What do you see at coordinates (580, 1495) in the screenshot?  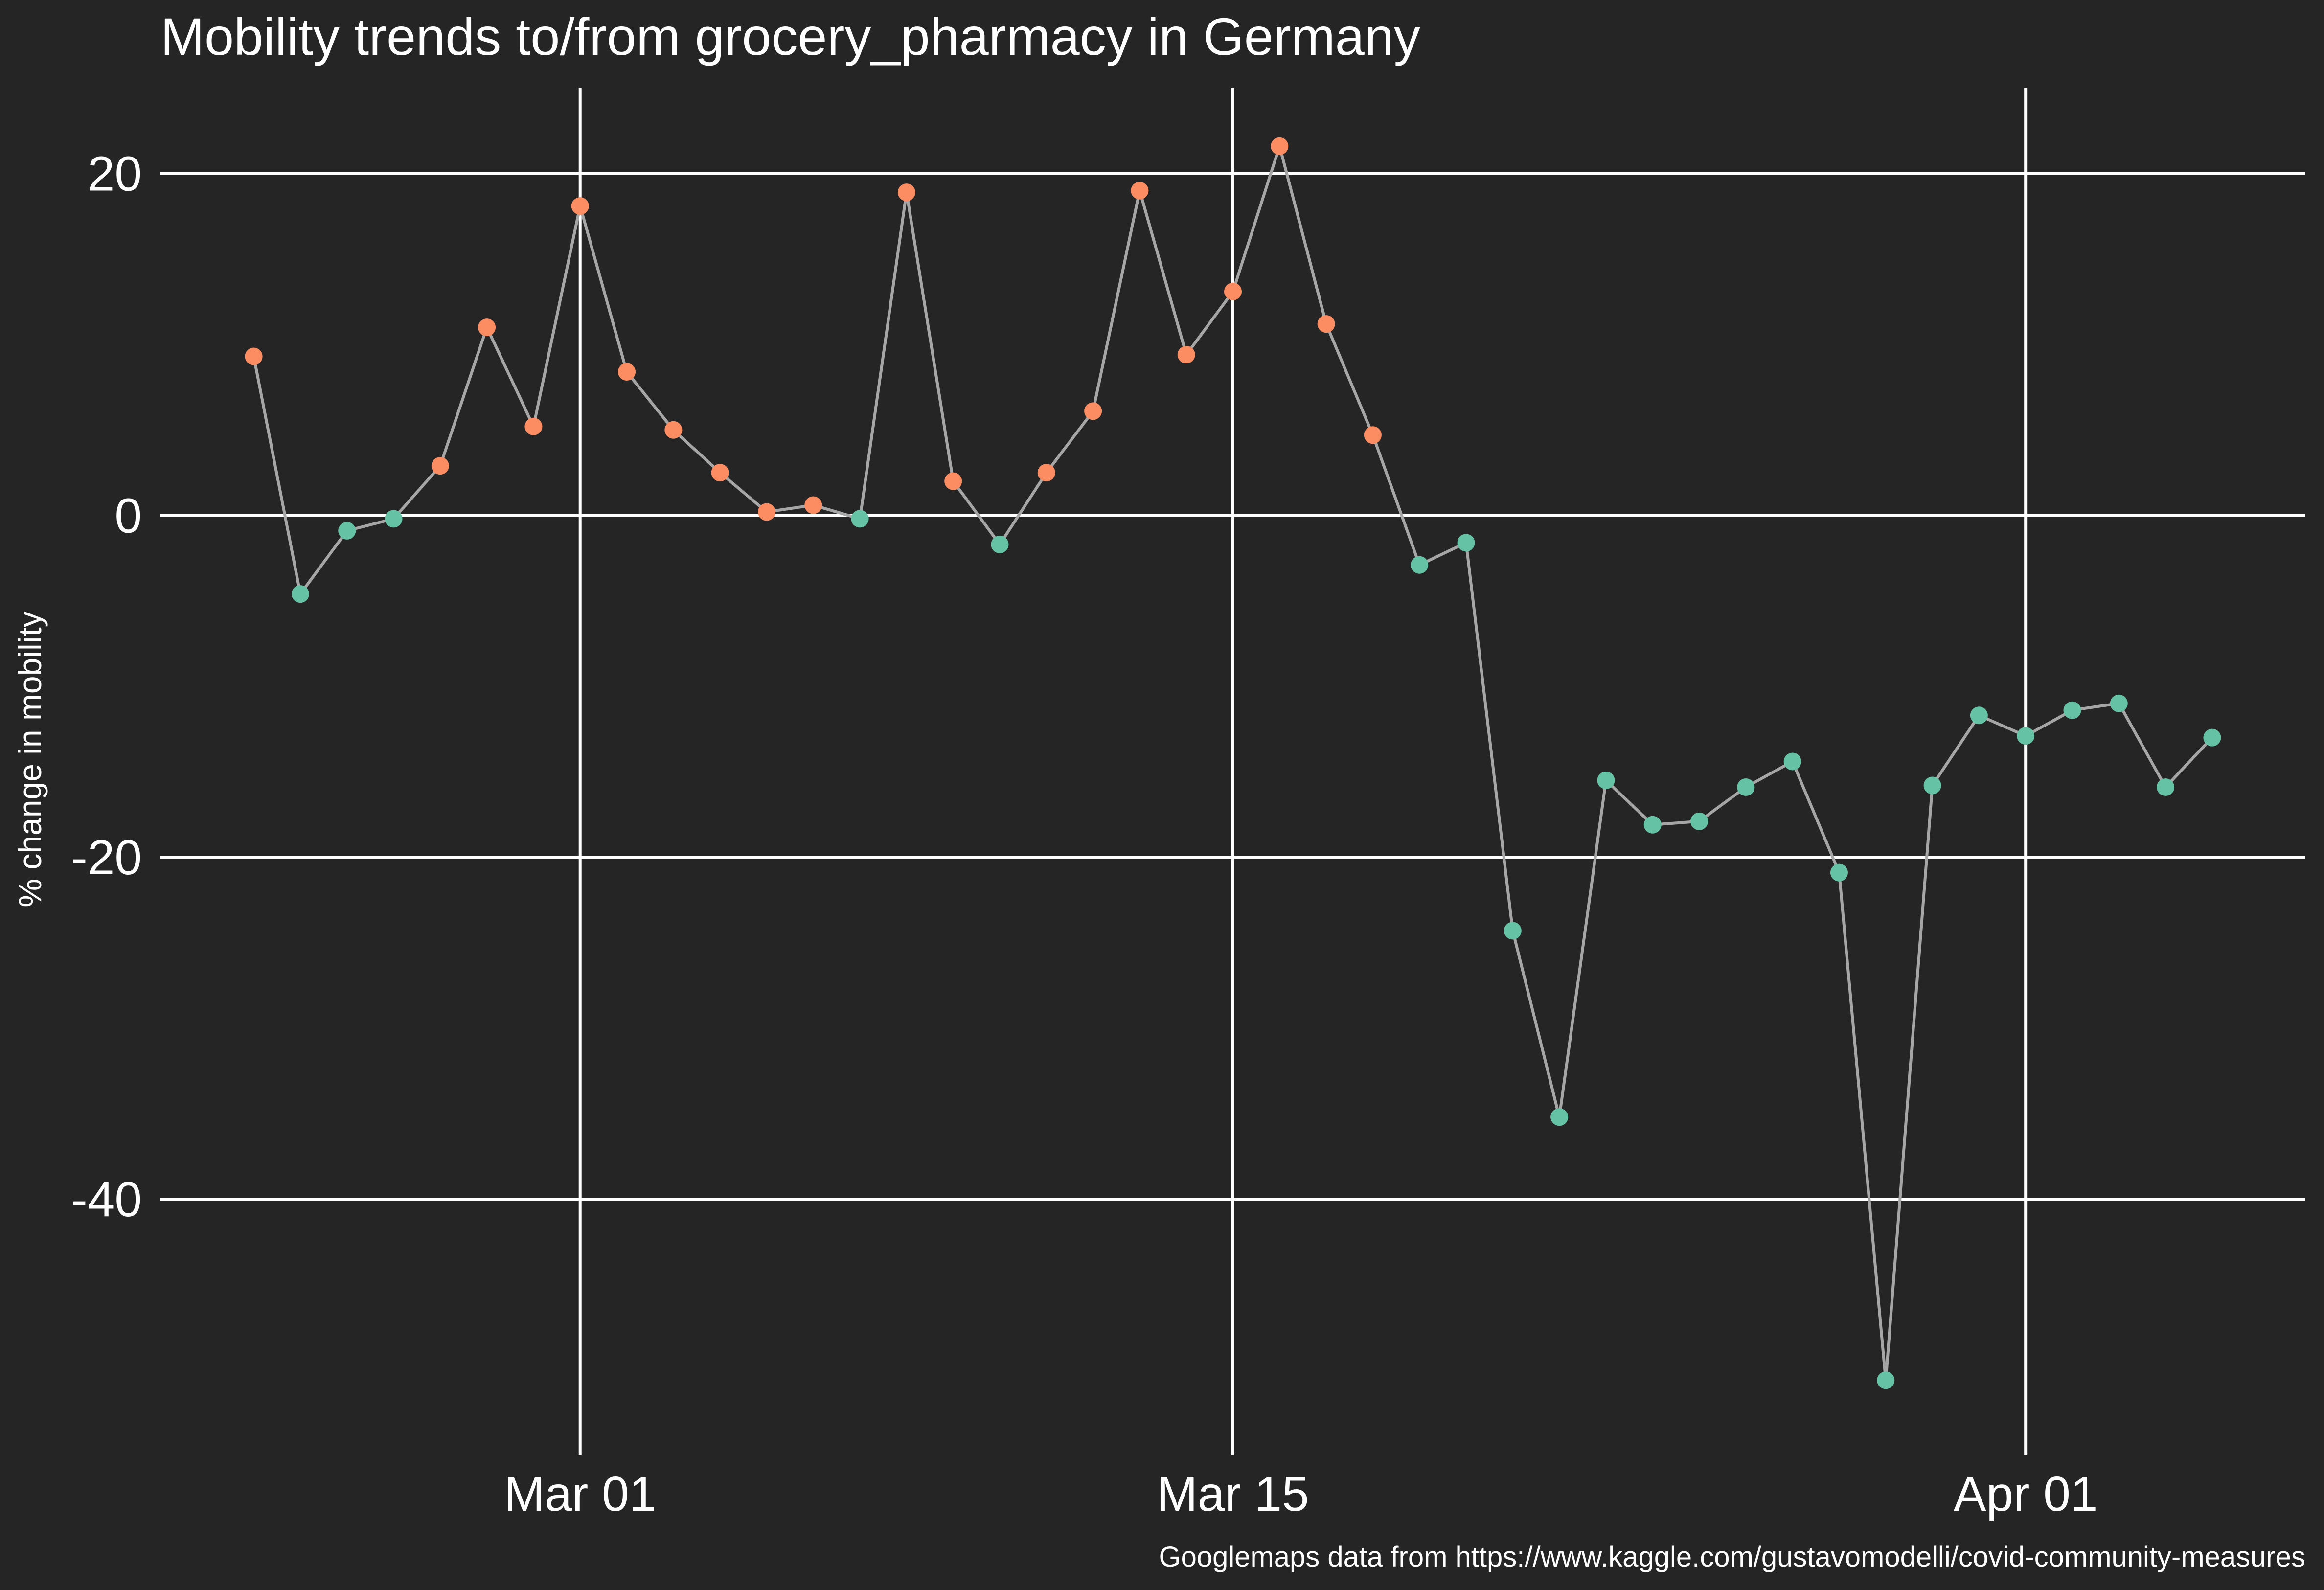 I see `x-tick-label: Mar 01` at bounding box center [580, 1495].